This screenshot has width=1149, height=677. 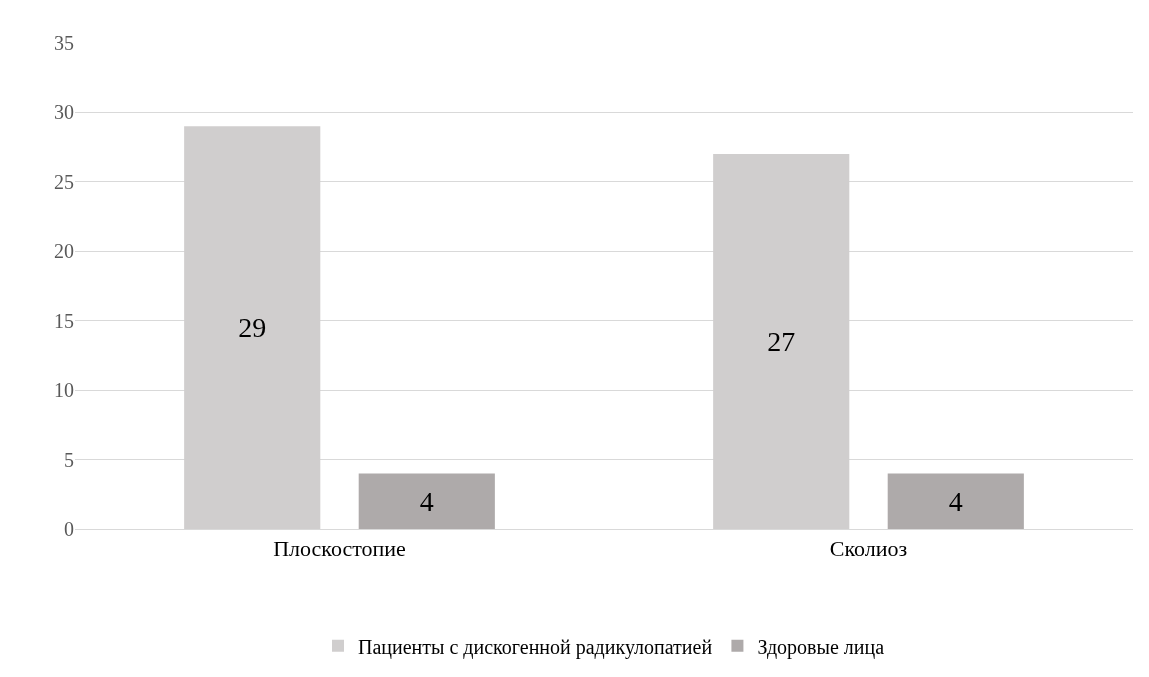 What do you see at coordinates (868, 549) in the screenshot?
I see `x-tick-label: Сколиоз` at bounding box center [868, 549].